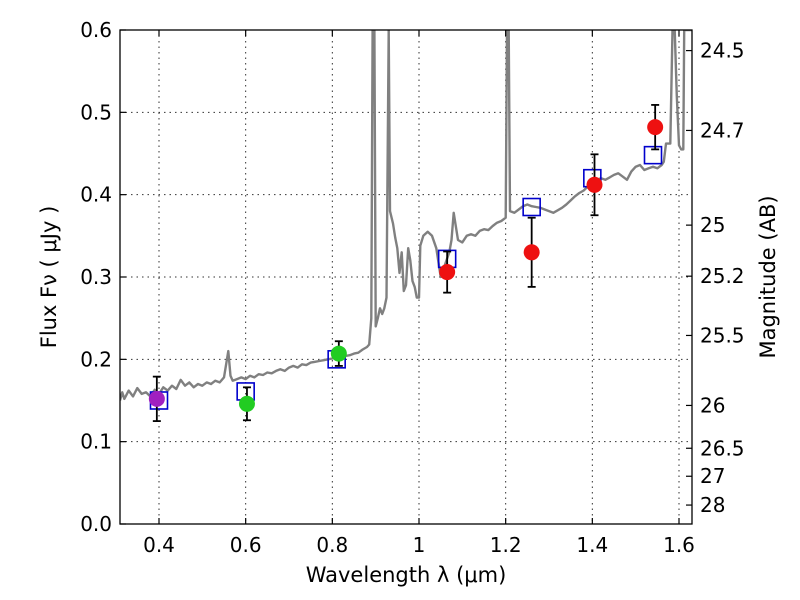 The width and height of the screenshot is (800, 600). What do you see at coordinates (246, 545) in the screenshot?
I see `x-tick-label: 0.6` at bounding box center [246, 545].